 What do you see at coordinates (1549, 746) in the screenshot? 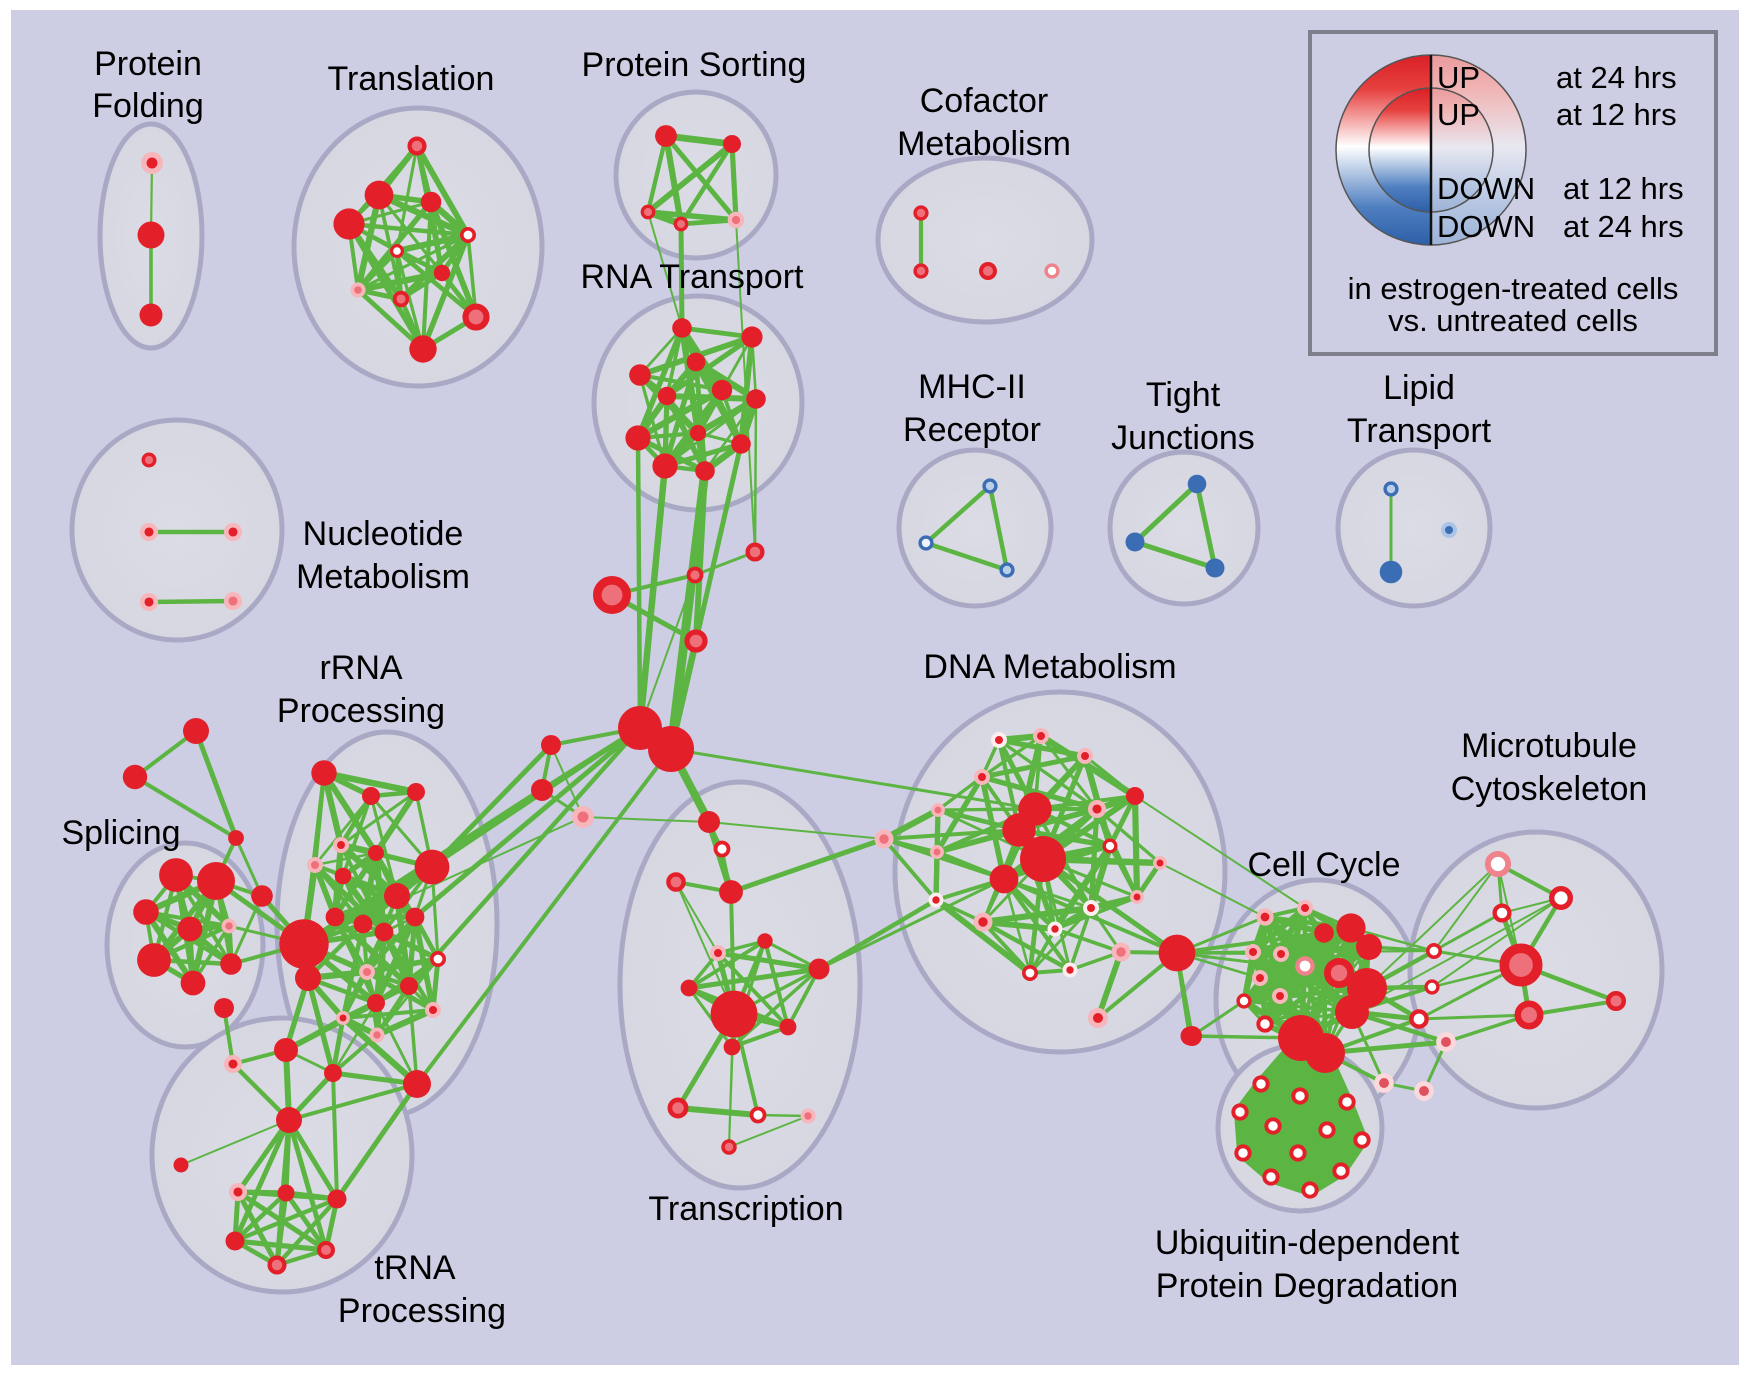
I see `svg-text: Microtubule` at bounding box center [1549, 746].